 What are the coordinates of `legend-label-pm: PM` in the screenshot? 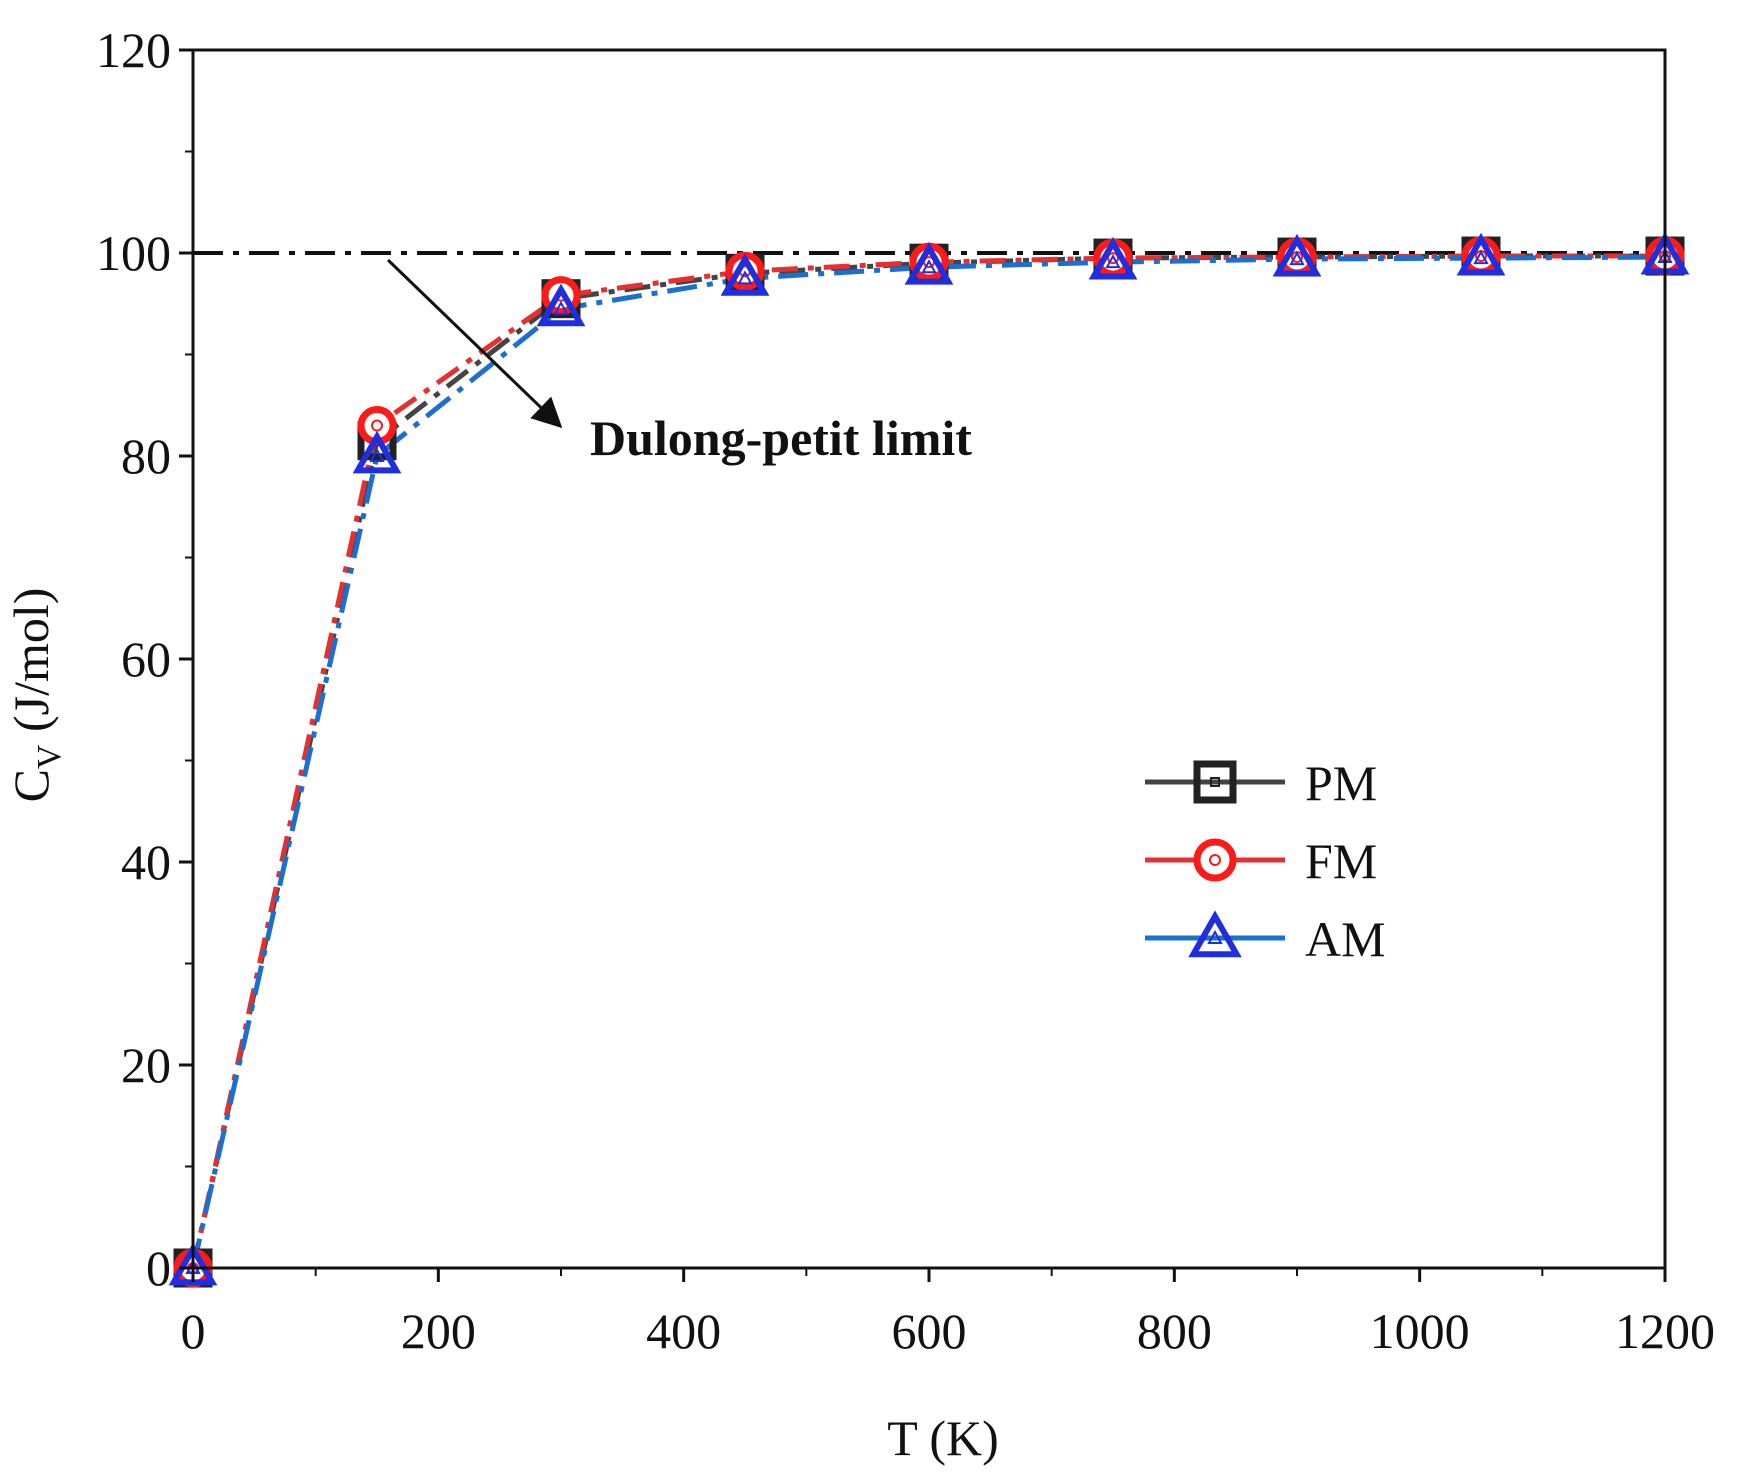 It's located at (1341, 783).